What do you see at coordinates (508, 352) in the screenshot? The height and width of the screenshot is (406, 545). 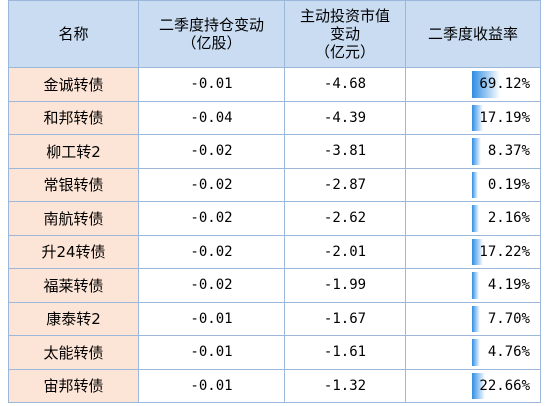 I see `cell-text: 4.76%` at bounding box center [508, 352].